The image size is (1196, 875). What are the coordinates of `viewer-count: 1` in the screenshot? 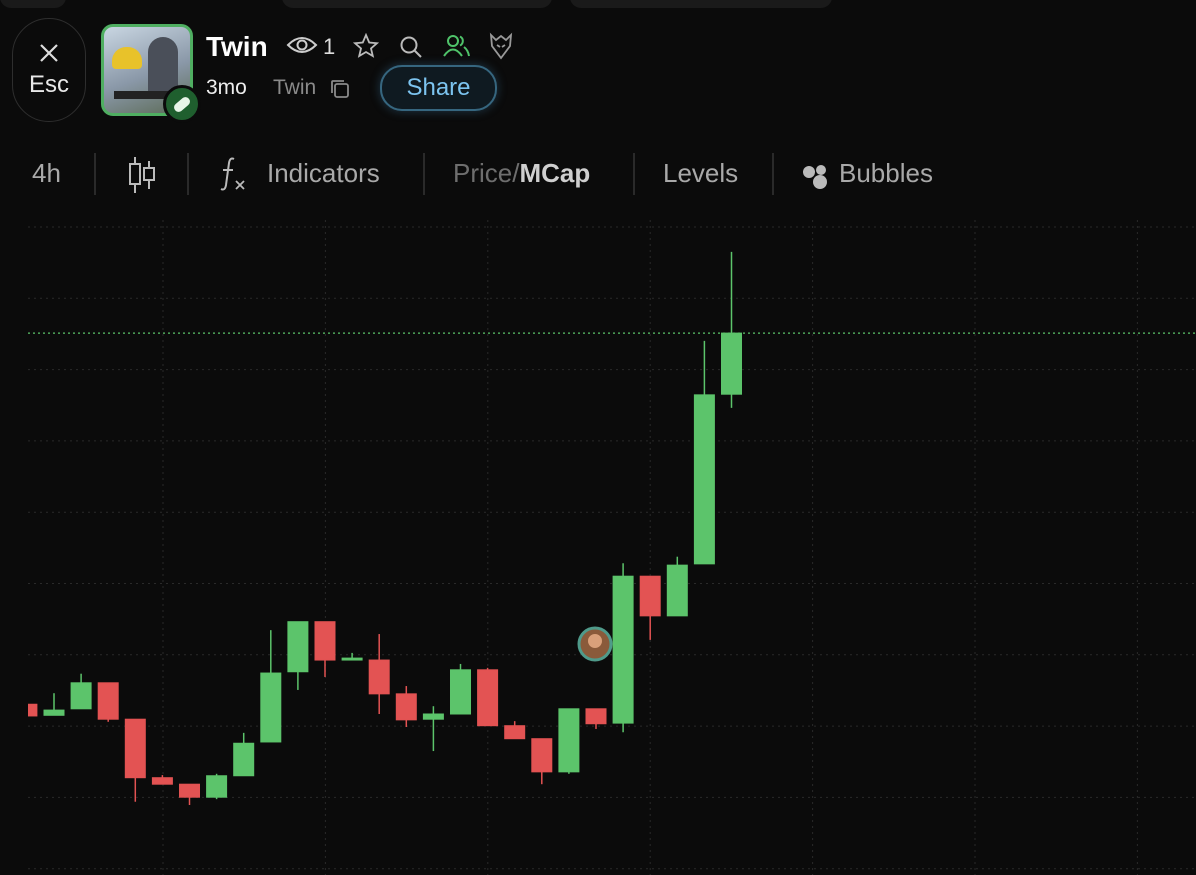 It's located at (329, 46).